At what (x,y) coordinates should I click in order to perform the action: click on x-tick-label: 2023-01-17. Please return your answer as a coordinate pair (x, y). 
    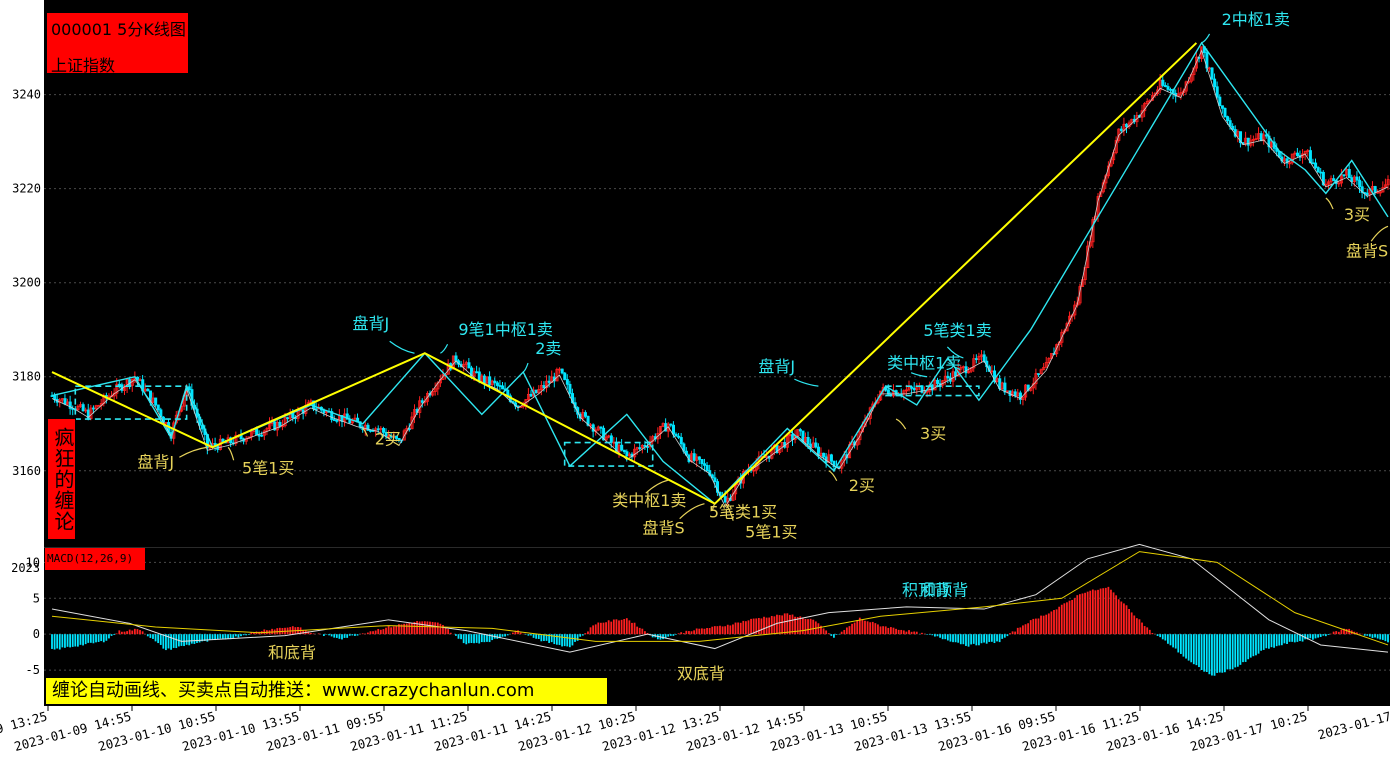
    Looking at the image, I should click on (1353, 725).